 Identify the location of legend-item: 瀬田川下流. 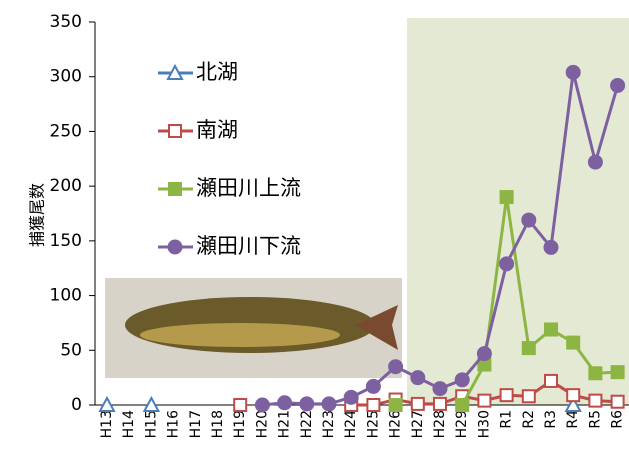
(229, 246).